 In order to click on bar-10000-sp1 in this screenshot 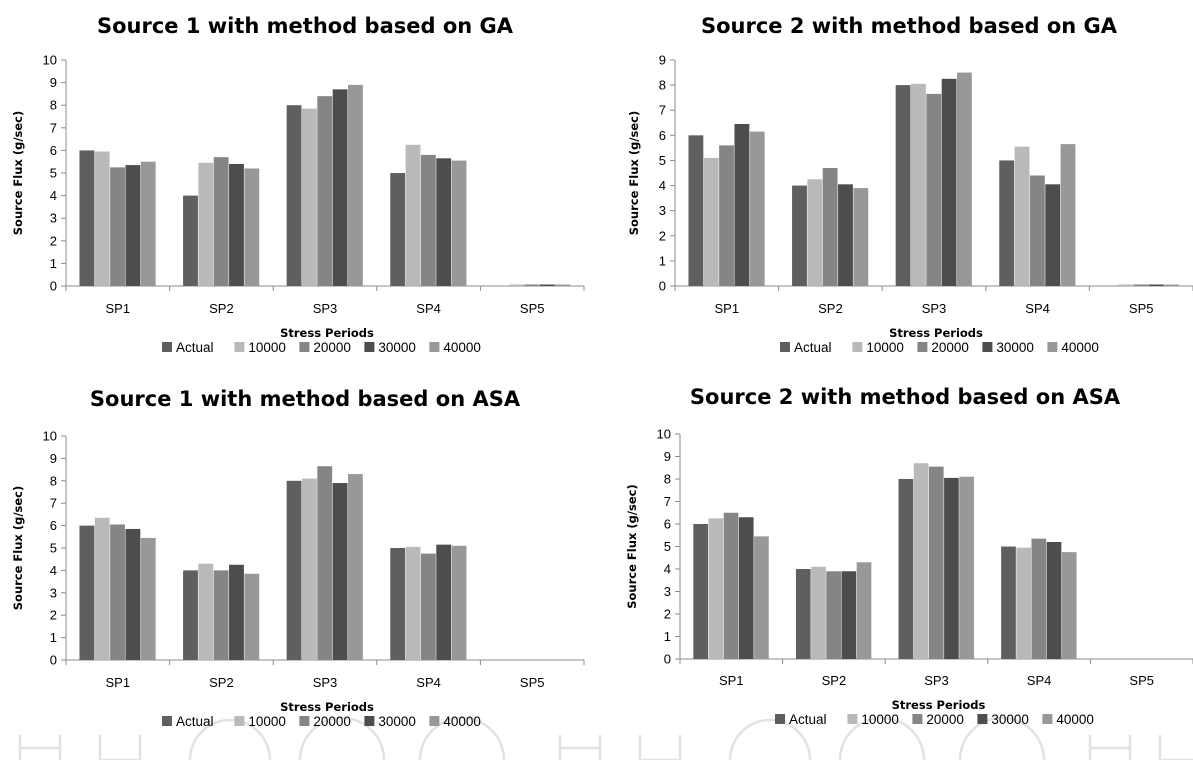, I will do `click(102, 588)`.